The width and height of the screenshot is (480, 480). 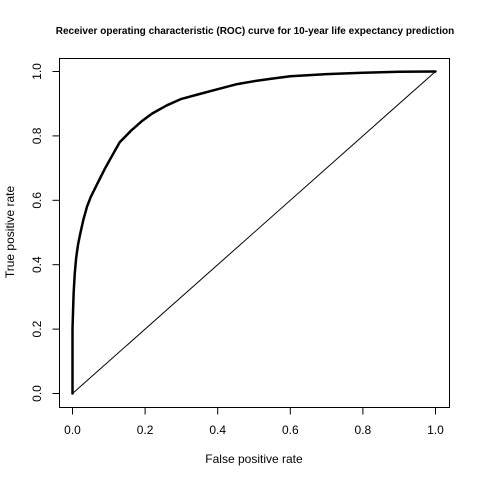 I want to click on y-axis-label: True positive rate, so click(x=10, y=232).